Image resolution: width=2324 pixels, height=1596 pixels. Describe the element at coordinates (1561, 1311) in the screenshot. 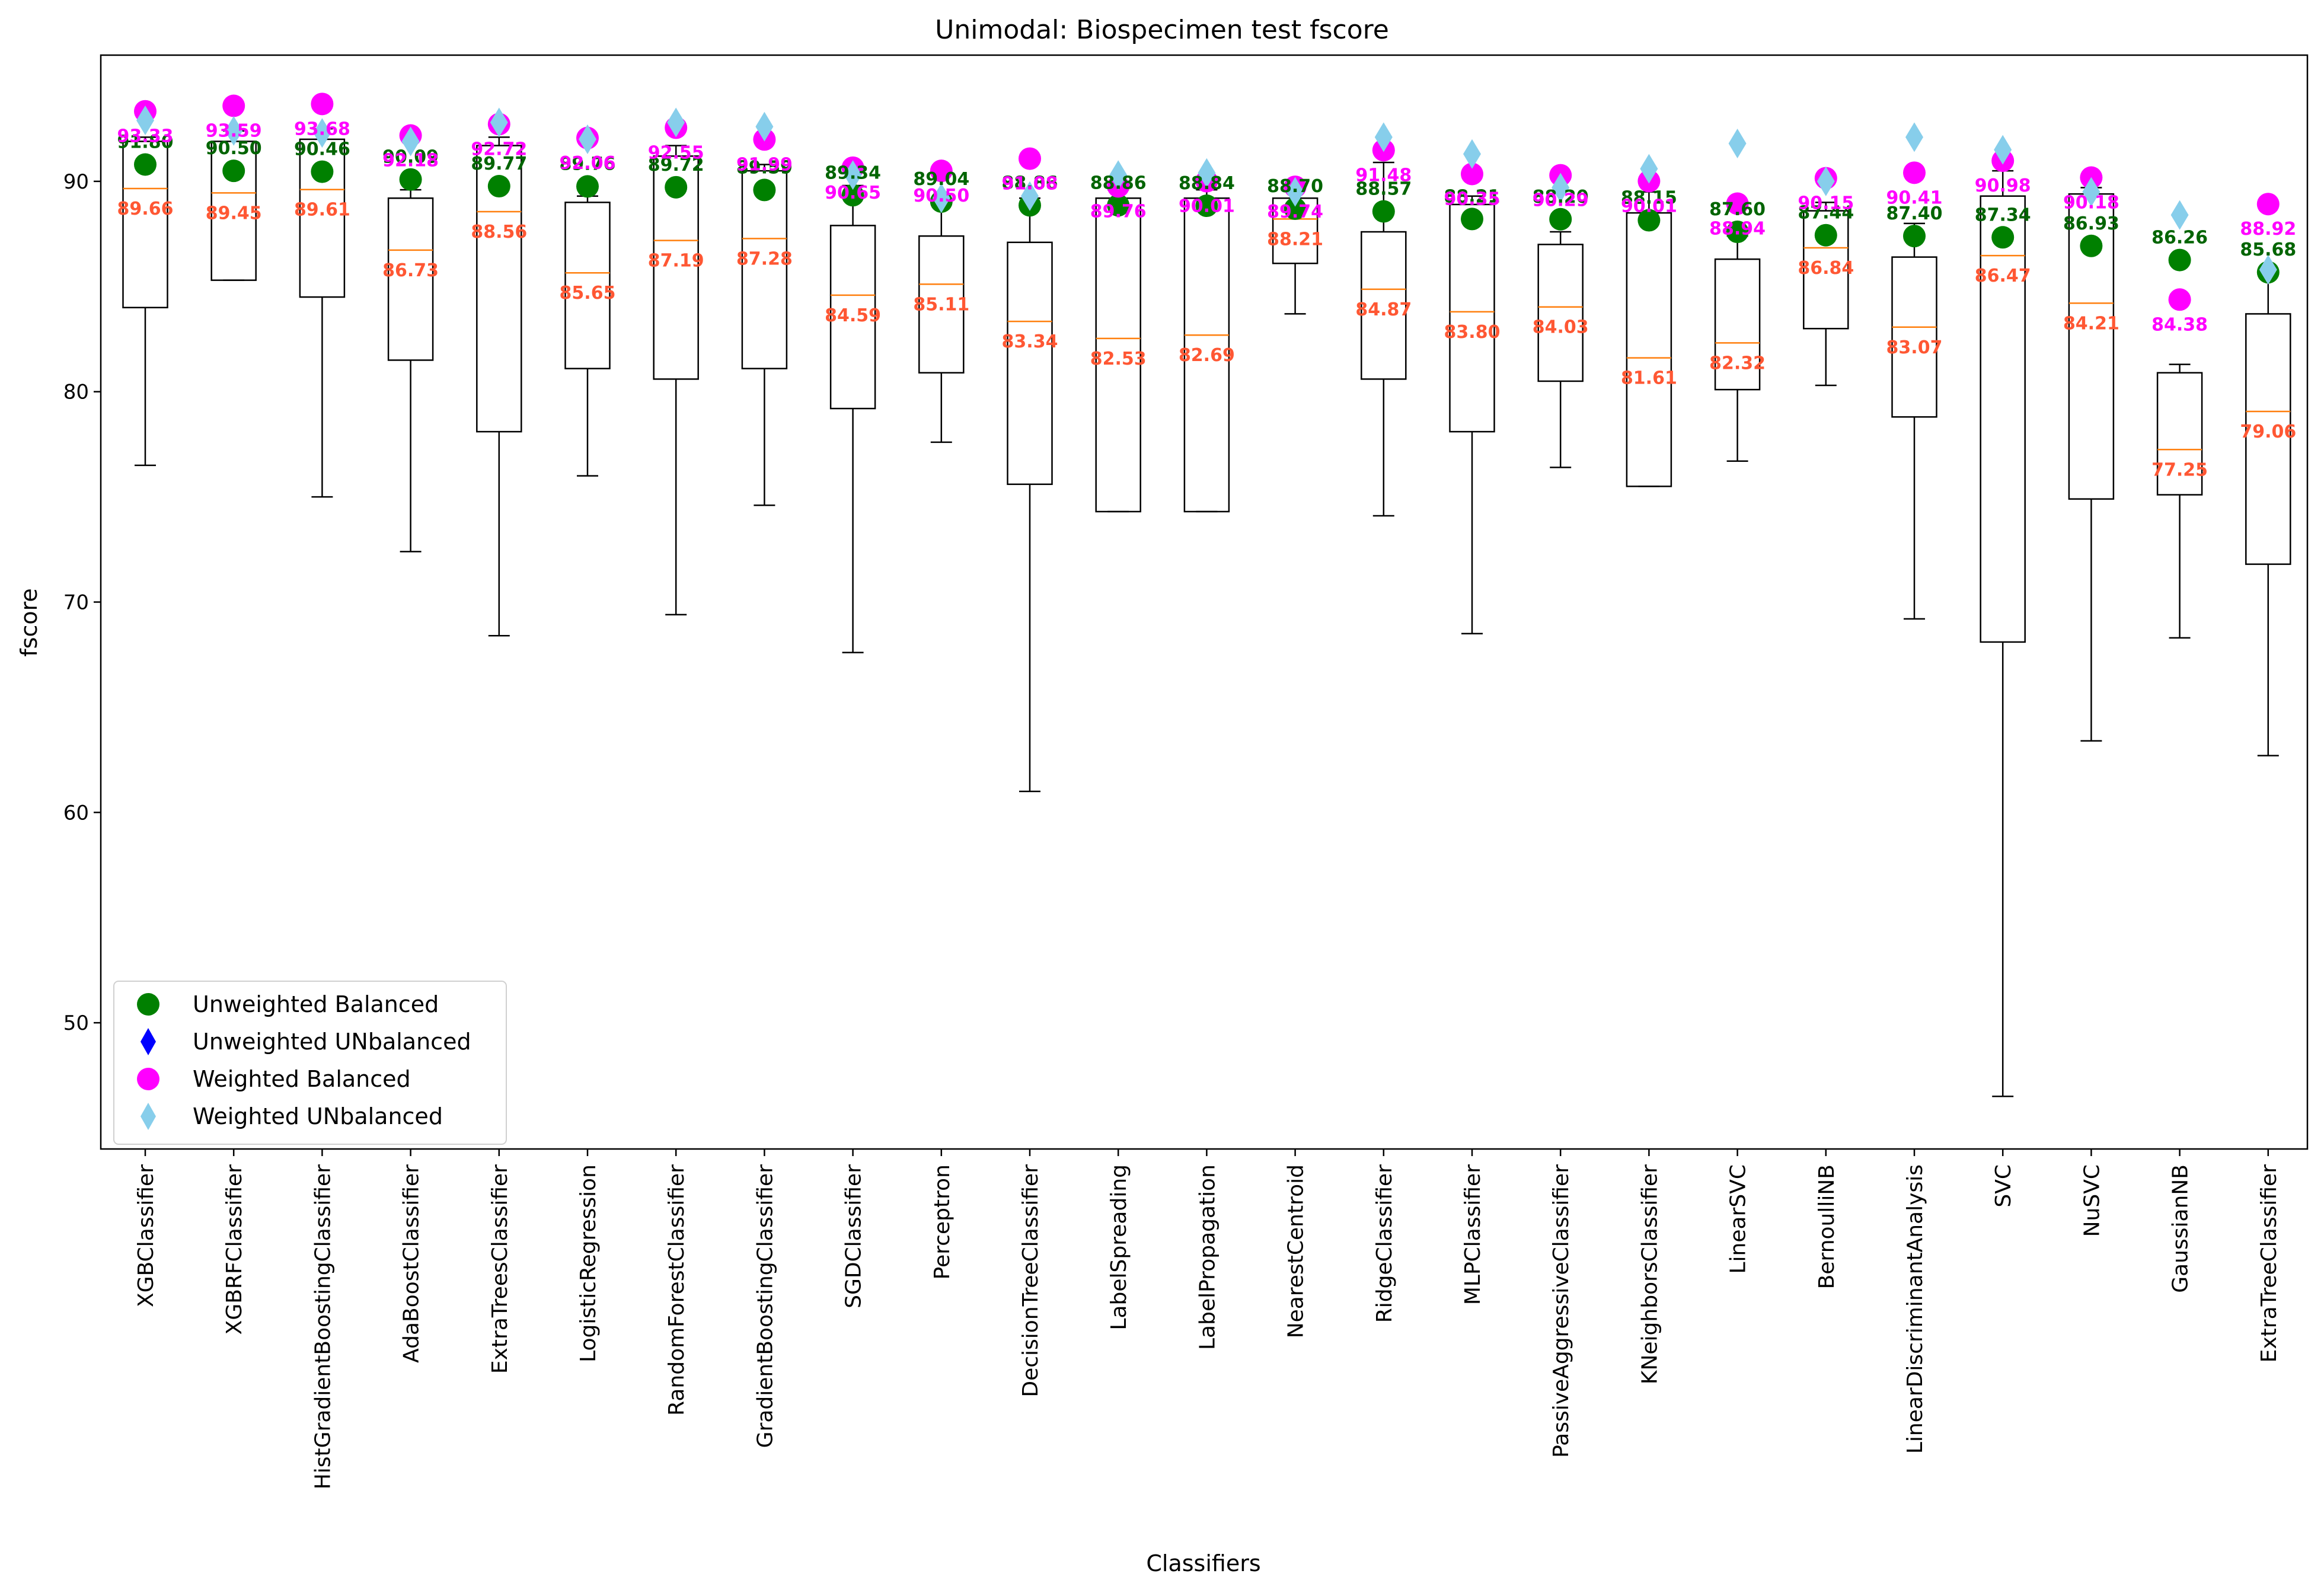

I see `x-tick-label: PassiveAggressiveClassifier` at that location.